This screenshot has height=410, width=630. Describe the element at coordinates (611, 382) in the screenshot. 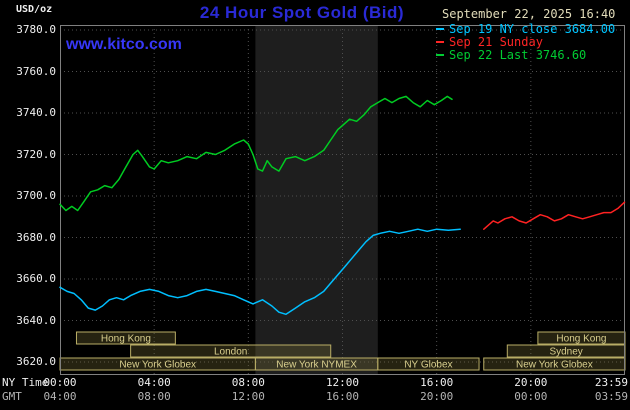

I see `x-axis-tick-label: 23:59` at that location.